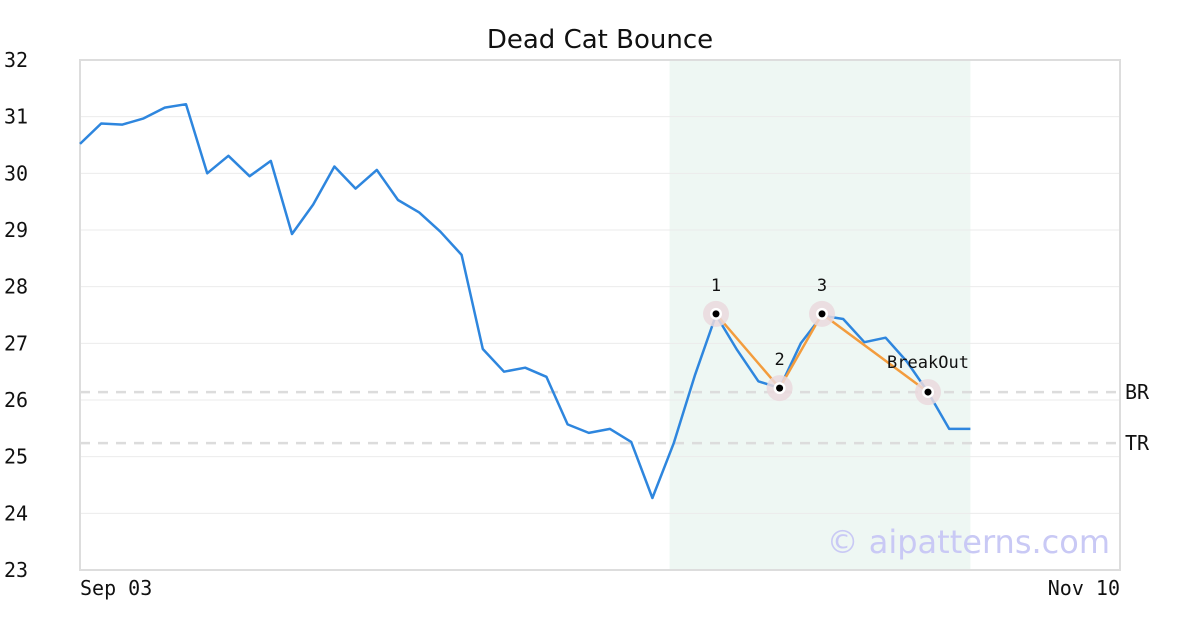  Describe the element at coordinates (16, 230) in the screenshot. I see `y-tick-label: 29` at that location.